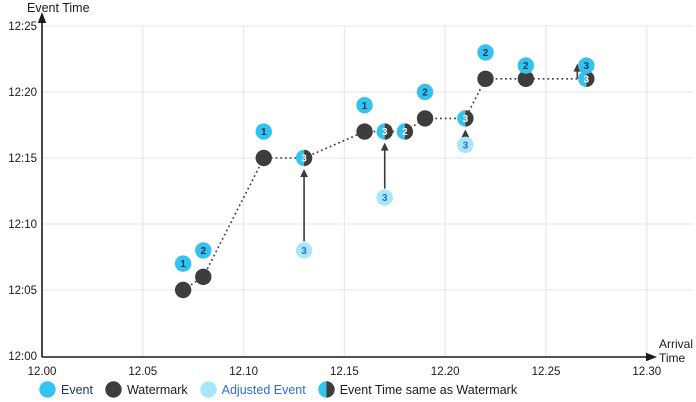  Describe the element at coordinates (344, 372) in the screenshot. I see `x-tick-label: 12.15` at that location.